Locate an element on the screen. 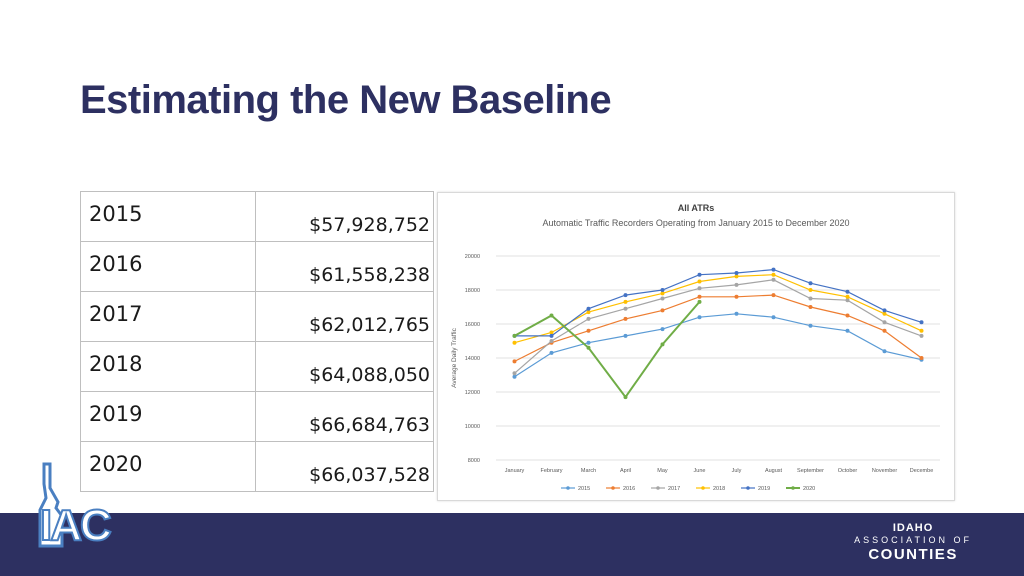  x-tick-label: September is located at coordinates (810, 471).